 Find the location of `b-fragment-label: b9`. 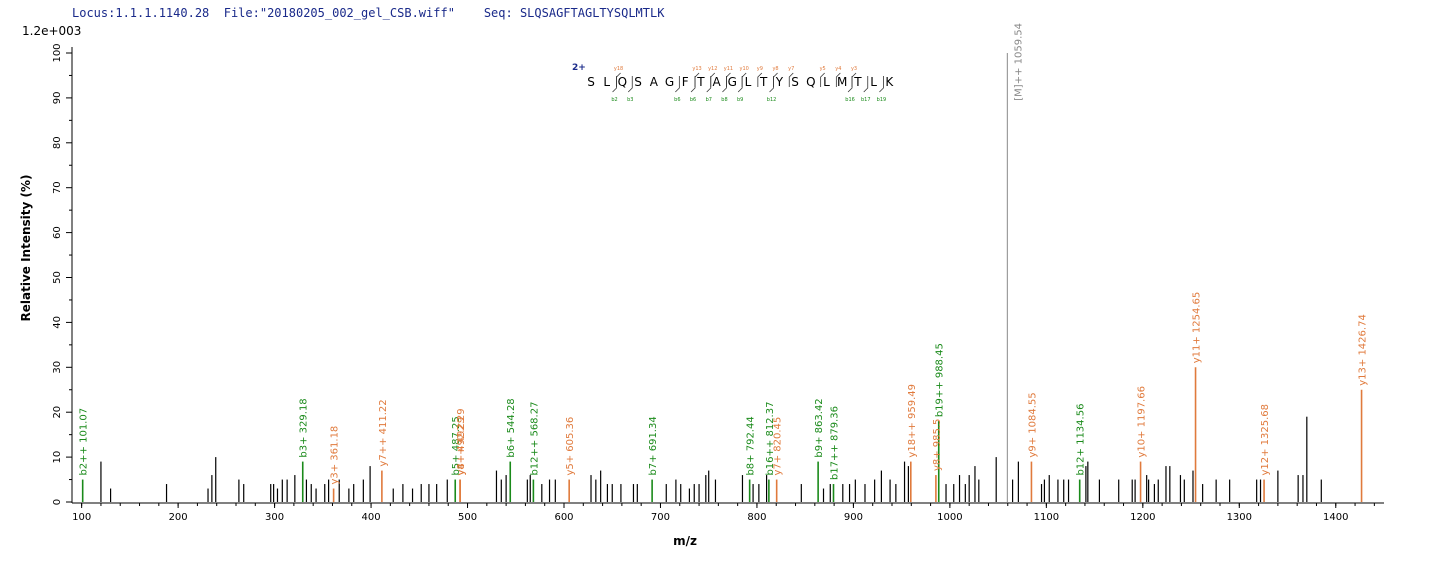

b-fragment-label: b9 is located at coordinates (740, 100).